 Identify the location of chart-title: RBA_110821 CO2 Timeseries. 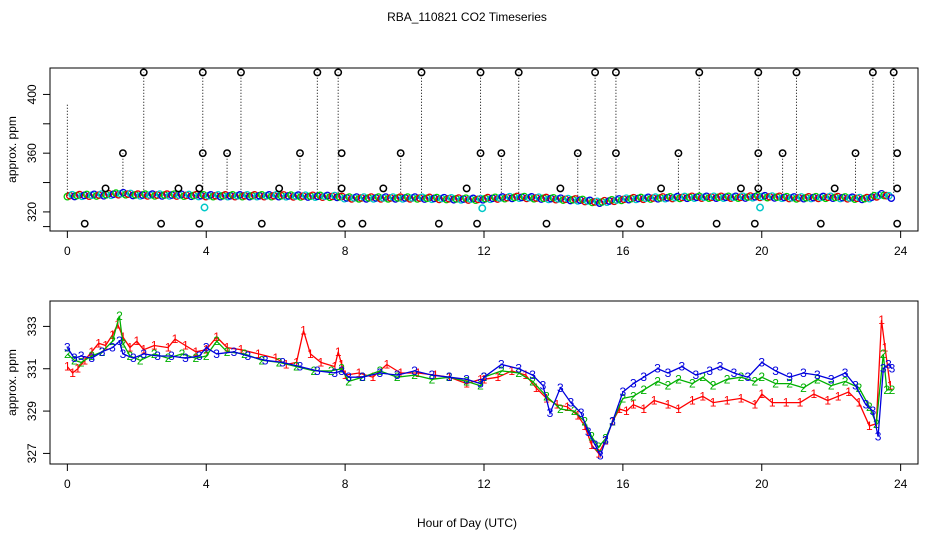
(467, 17).